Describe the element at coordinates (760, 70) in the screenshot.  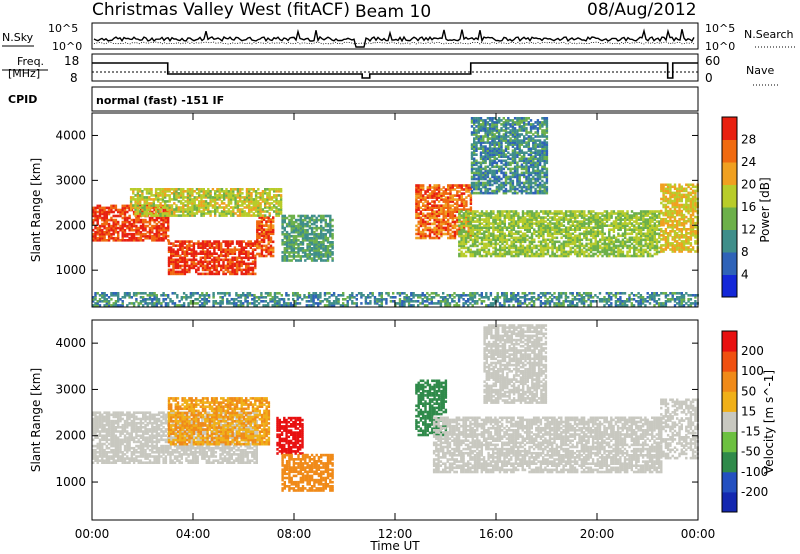
I see `nave-label: Nave` at that location.